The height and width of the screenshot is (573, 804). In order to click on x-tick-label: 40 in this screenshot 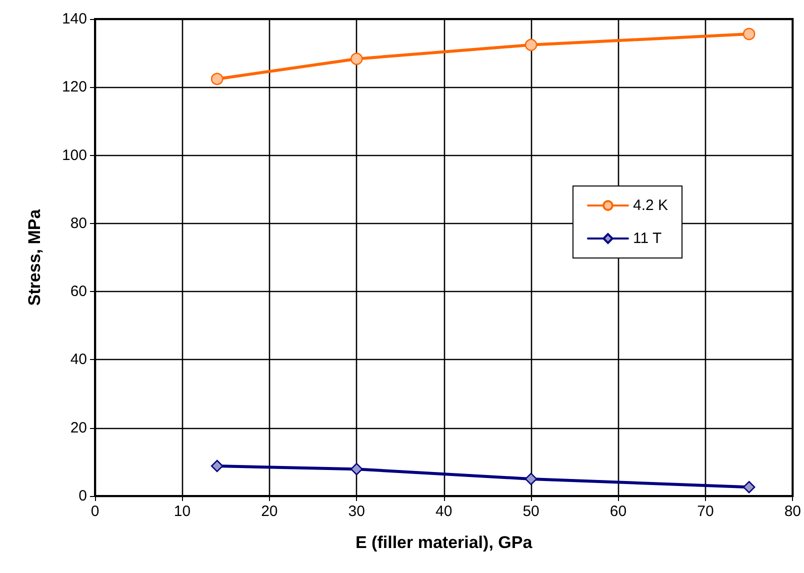, I will do `click(443, 511)`.